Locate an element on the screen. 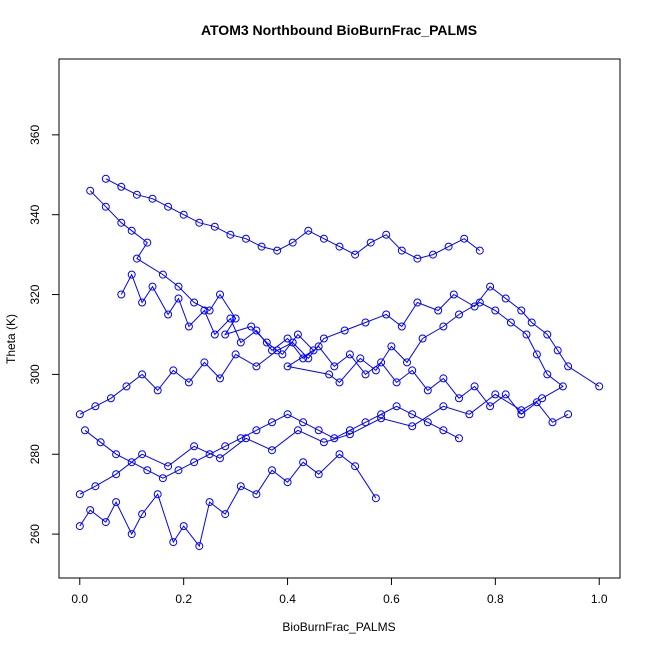  x-tick-label: 0.2 is located at coordinates (183, 599).